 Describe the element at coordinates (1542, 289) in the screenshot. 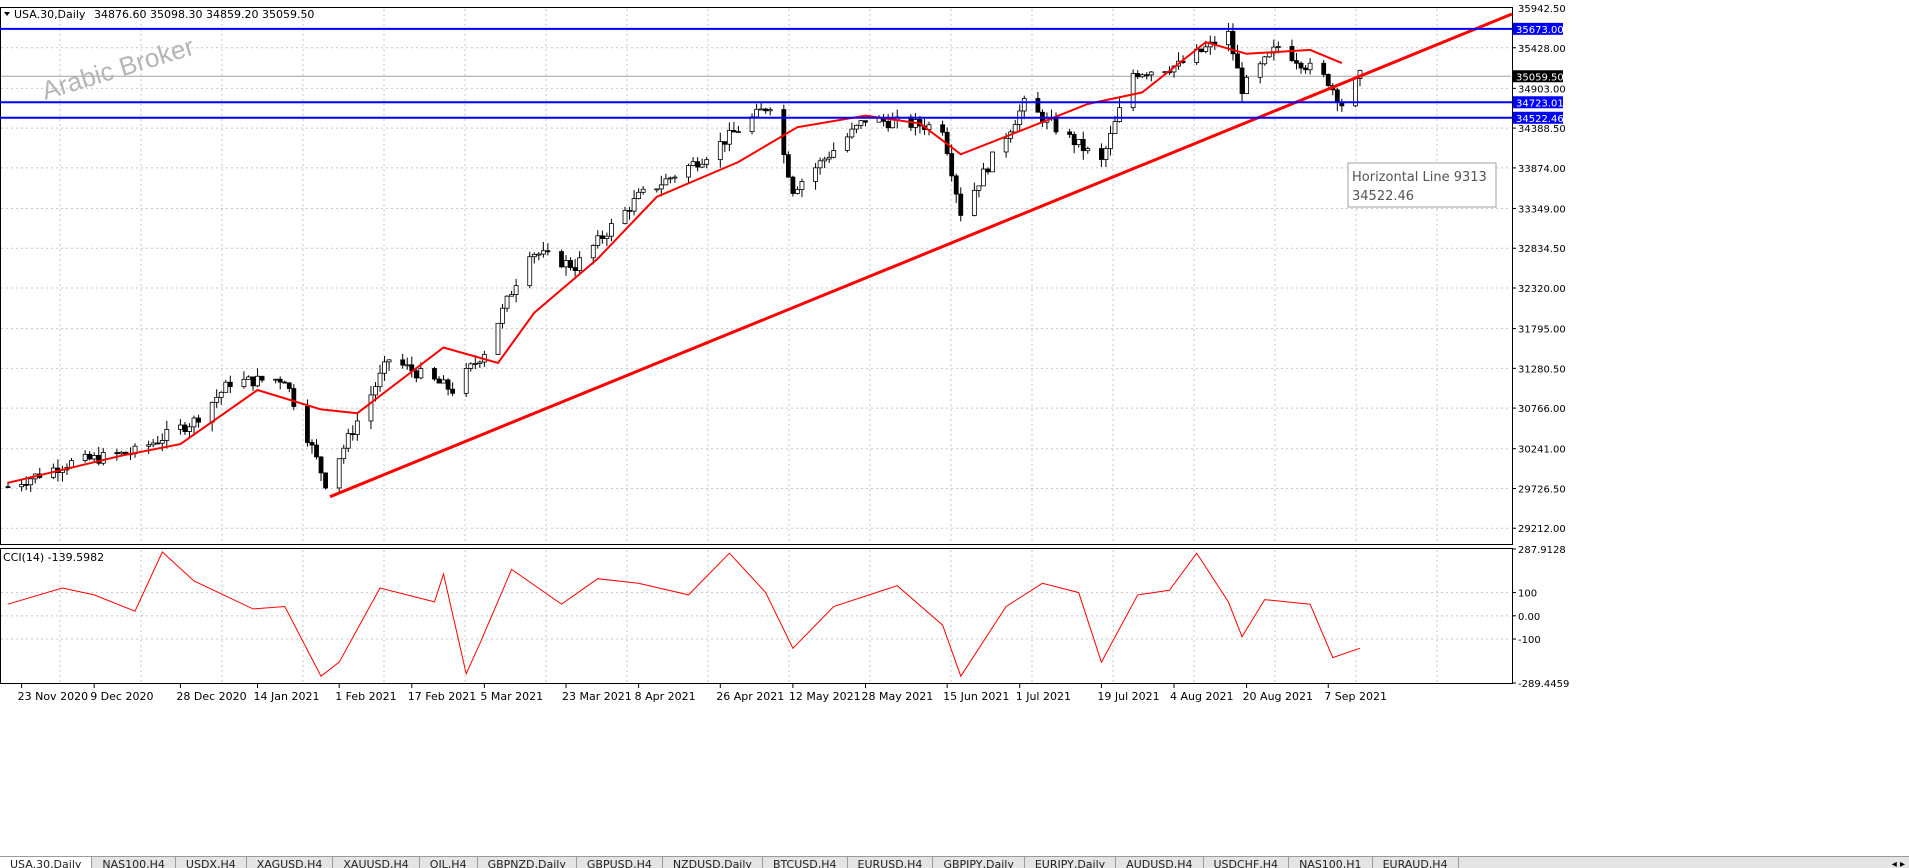

I see `price-tick-label: 32320.00` at that location.